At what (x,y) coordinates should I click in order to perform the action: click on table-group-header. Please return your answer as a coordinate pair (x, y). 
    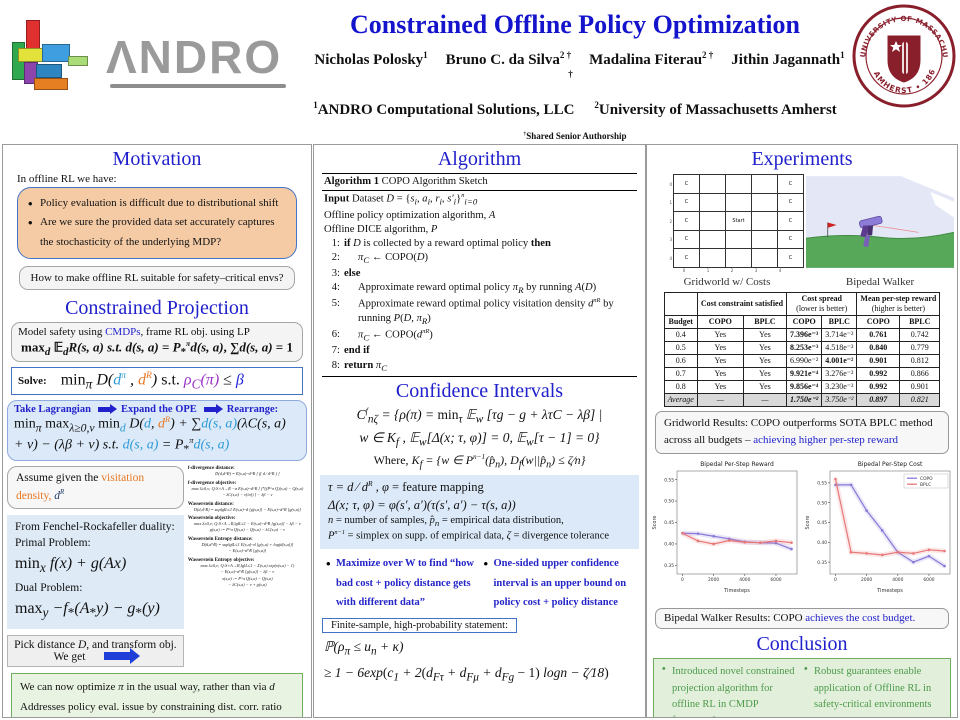
    Looking at the image, I should click on (680, 303).